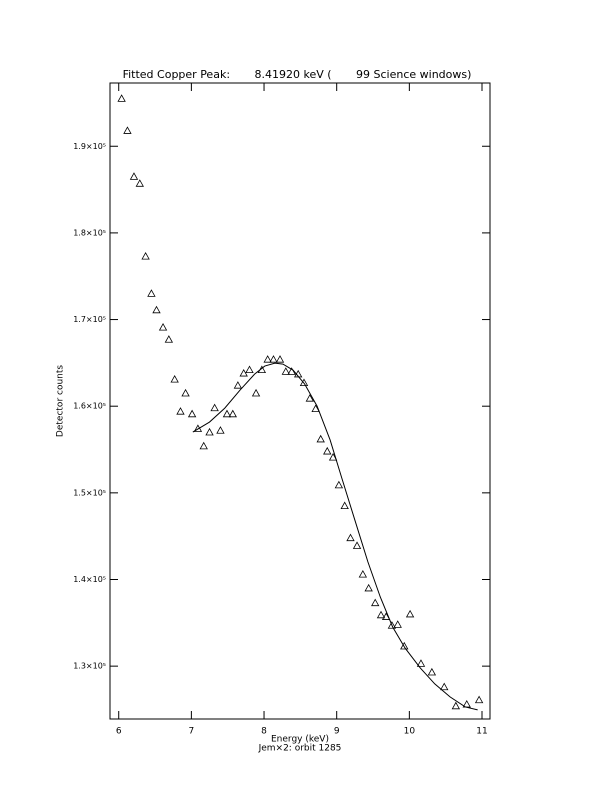  What do you see at coordinates (89, 319) in the screenshot?
I see `y-tick-label: 1.7×10⁵` at bounding box center [89, 319].